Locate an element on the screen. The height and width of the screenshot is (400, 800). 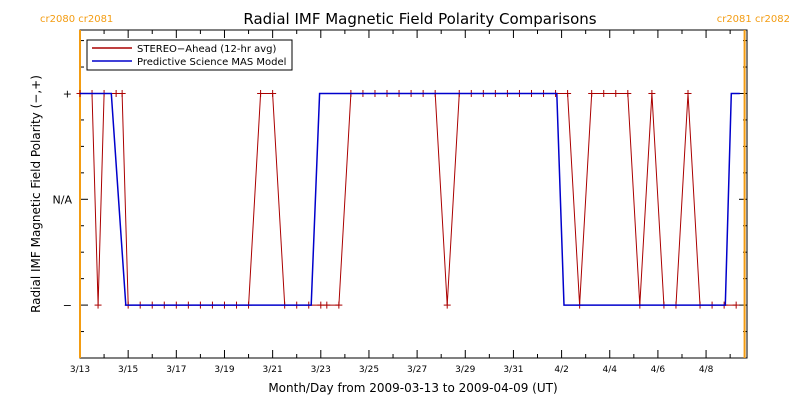
x-tick-label: 3/23 is located at coordinates (321, 370).